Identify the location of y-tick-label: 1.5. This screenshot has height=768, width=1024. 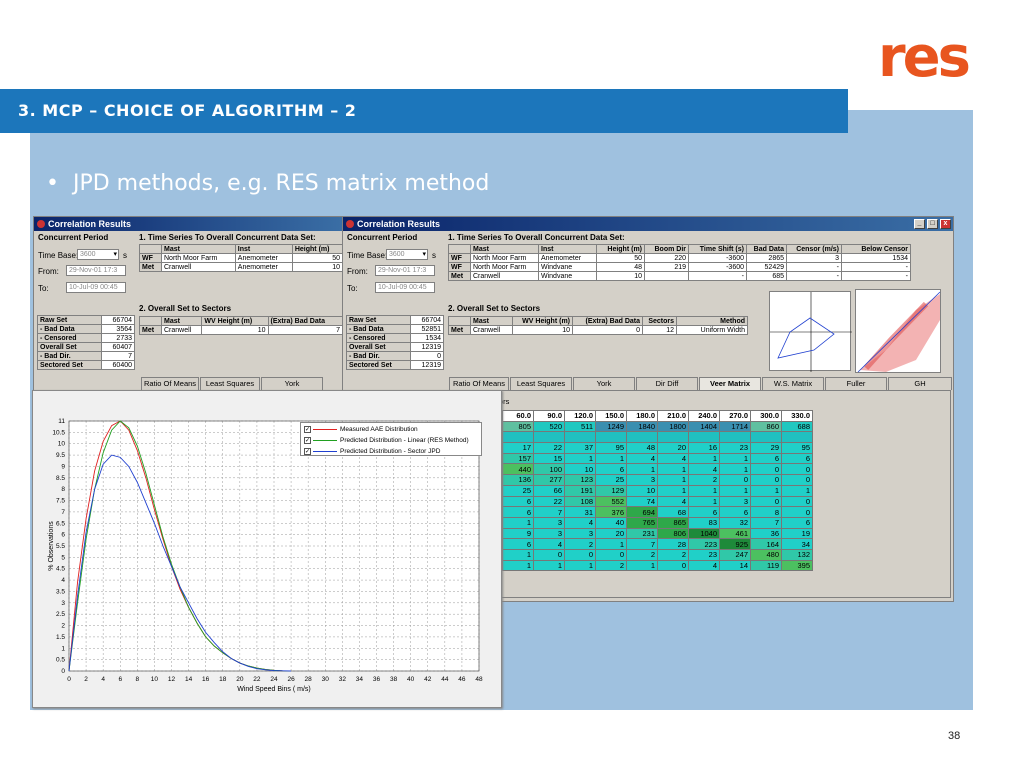
(60, 637).